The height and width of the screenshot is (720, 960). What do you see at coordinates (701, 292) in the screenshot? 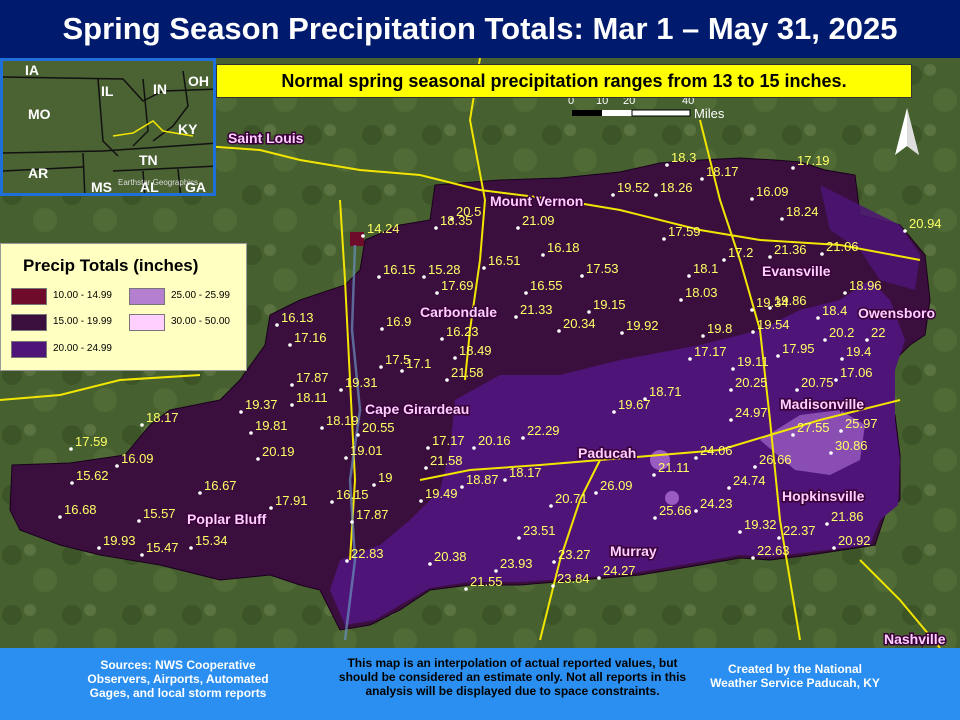
I see `precip-value-label: 18.03` at bounding box center [701, 292].